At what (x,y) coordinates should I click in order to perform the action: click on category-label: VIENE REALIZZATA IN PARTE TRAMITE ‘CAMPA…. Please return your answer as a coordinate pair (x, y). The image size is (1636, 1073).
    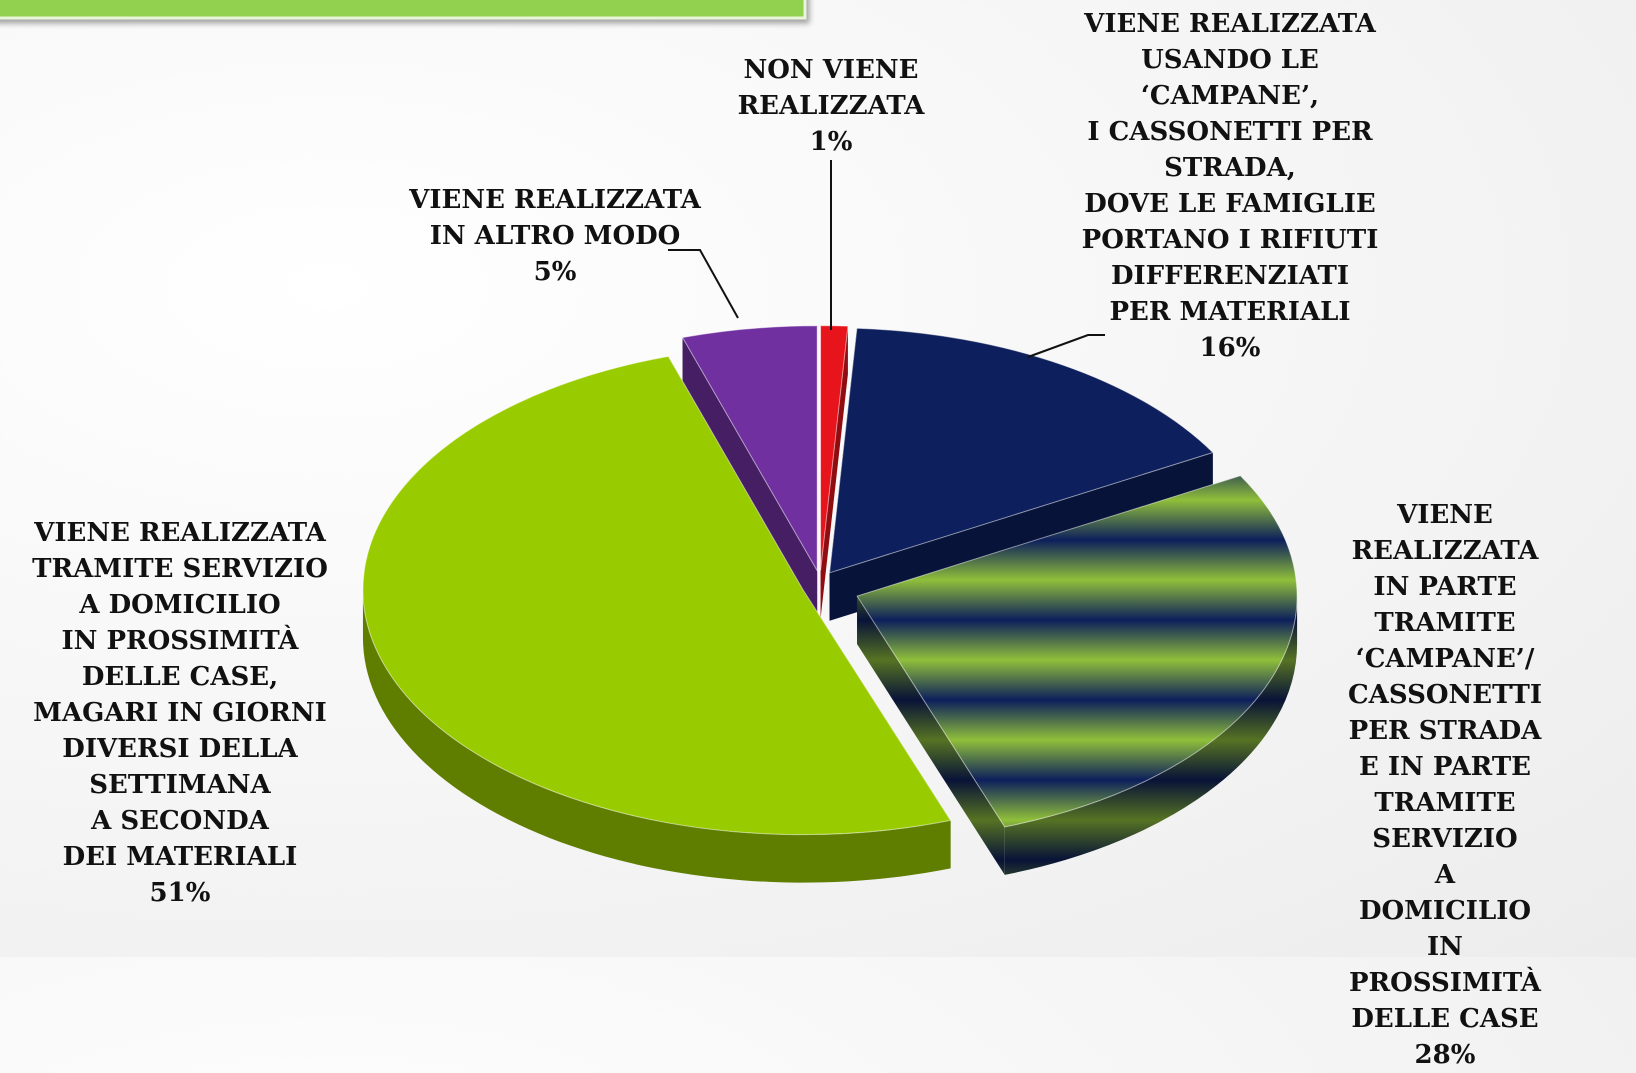
    Looking at the image, I should click on (1445, 767).